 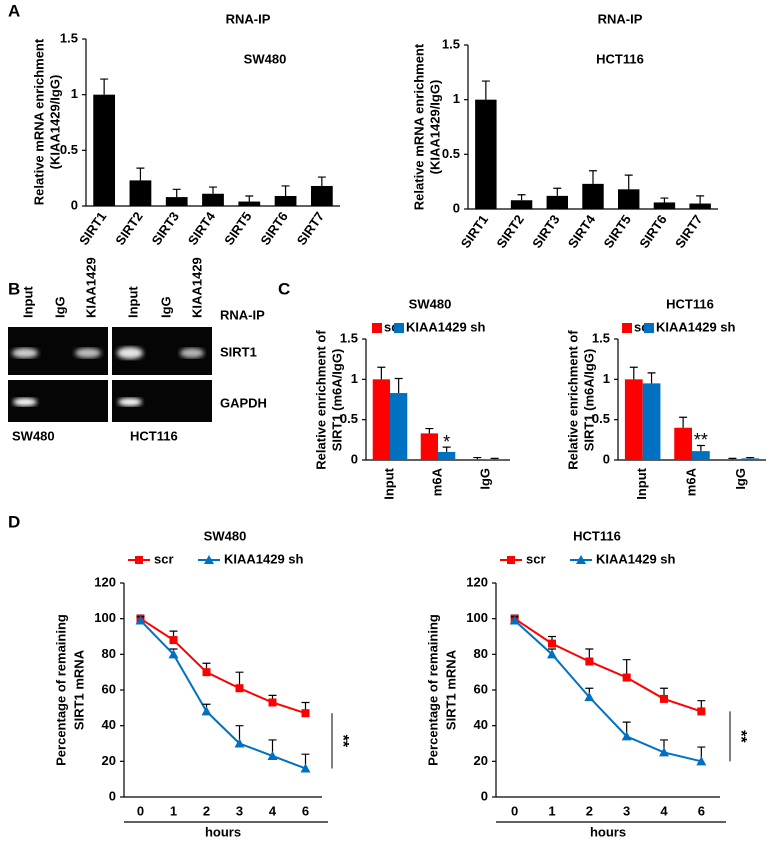 I want to click on chart-title: HCT116, so click(x=597, y=535).